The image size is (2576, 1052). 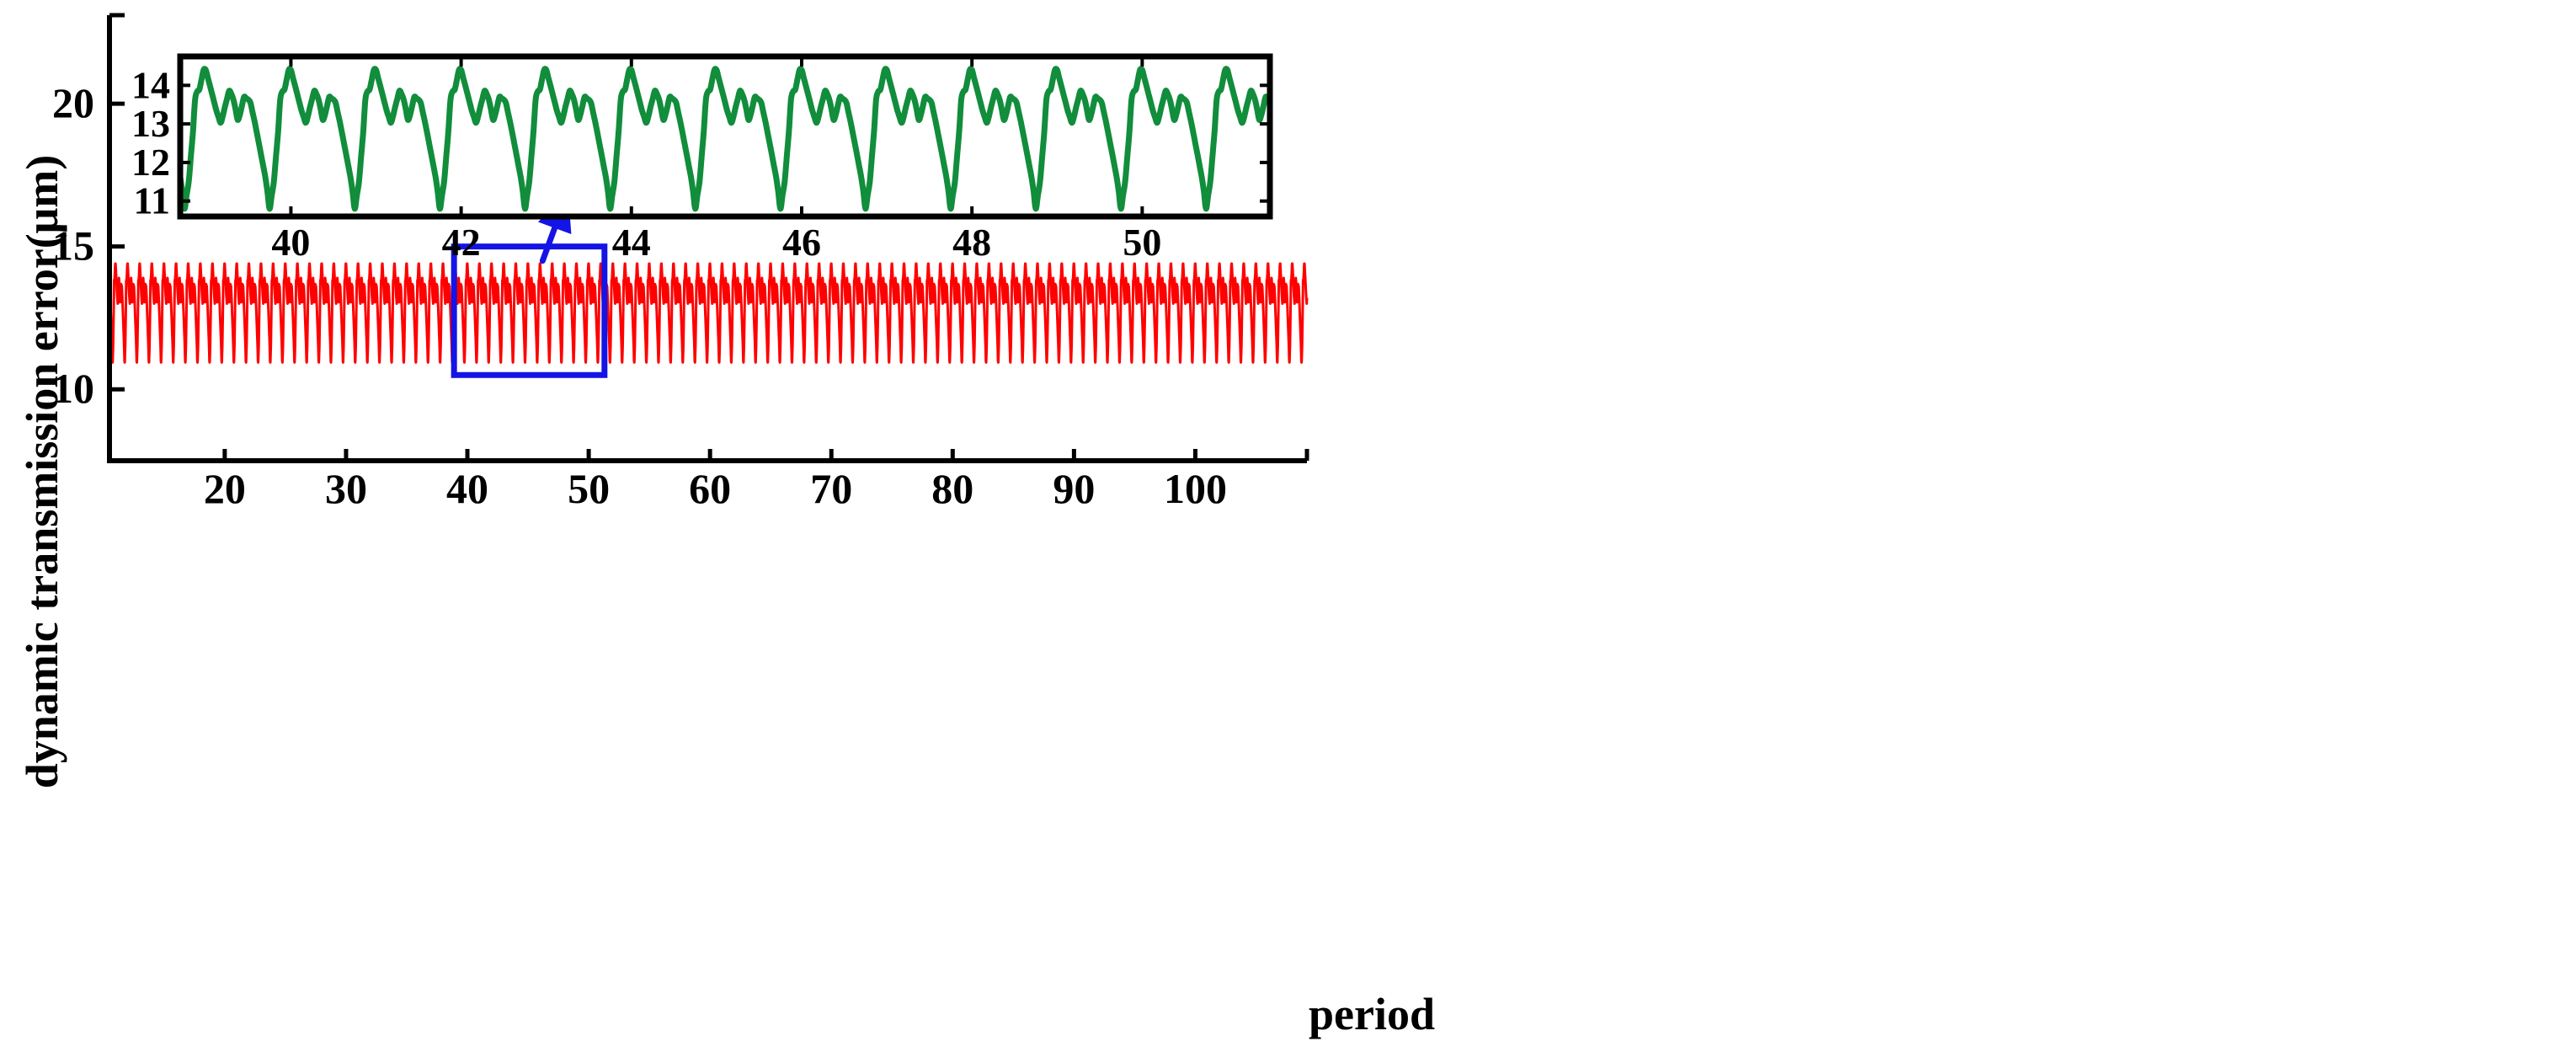 What do you see at coordinates (1195, 489) in the screenshot?
I see `x-tick-label-8: 100` at bounding box center [1195, 489].